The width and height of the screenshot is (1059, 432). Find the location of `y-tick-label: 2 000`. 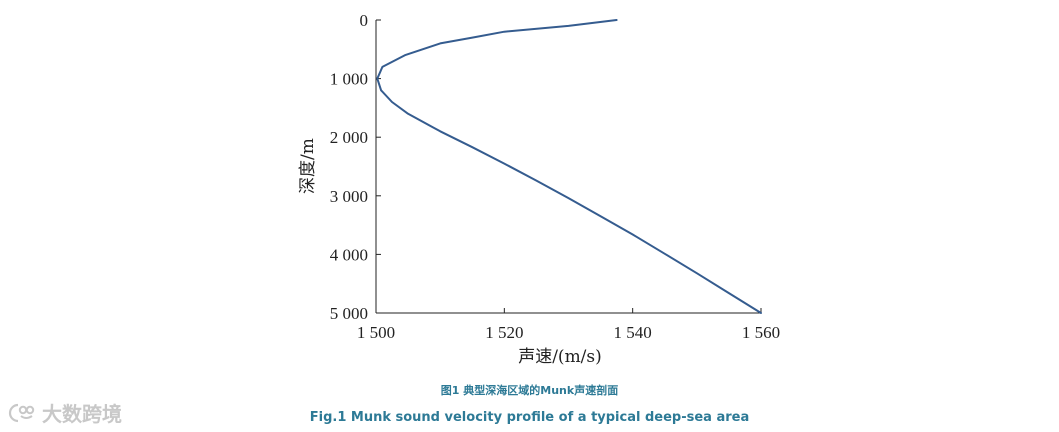

y-tick-label: 2 000 is located at coordinates (349, 137).